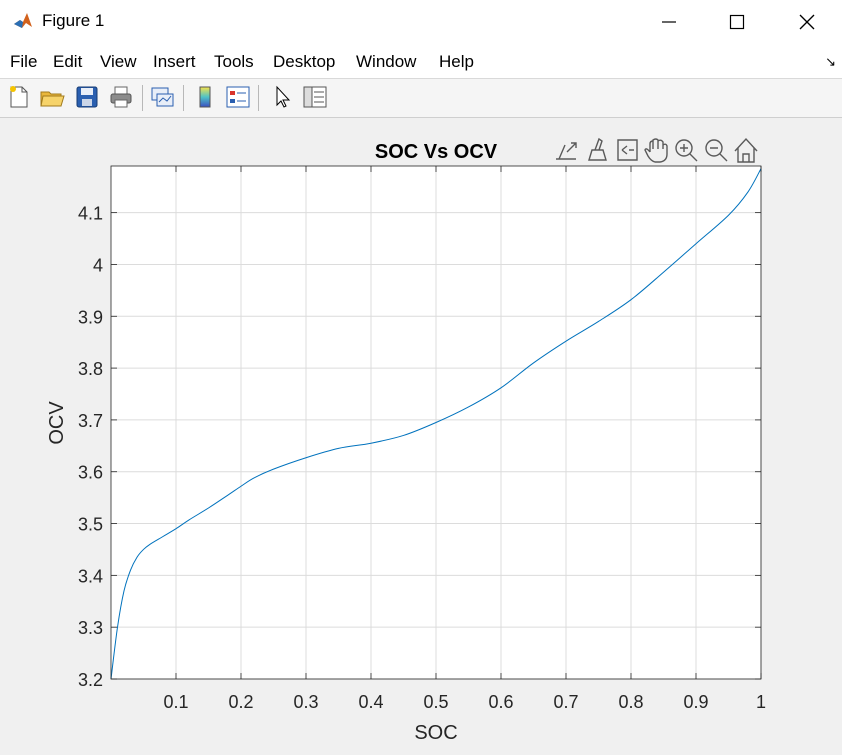  I want to click on x-tick-label: 0.9, so click(695, 702).